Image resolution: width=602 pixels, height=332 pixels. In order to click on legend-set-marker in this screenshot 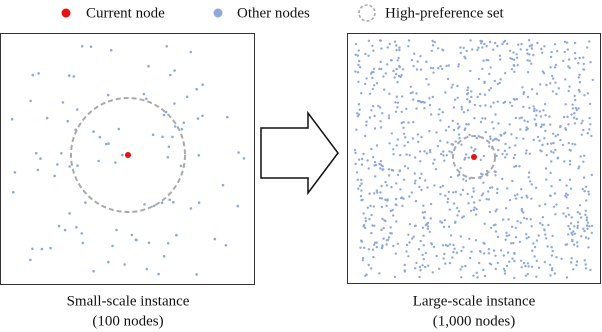, I will do `click(367, 13)`.